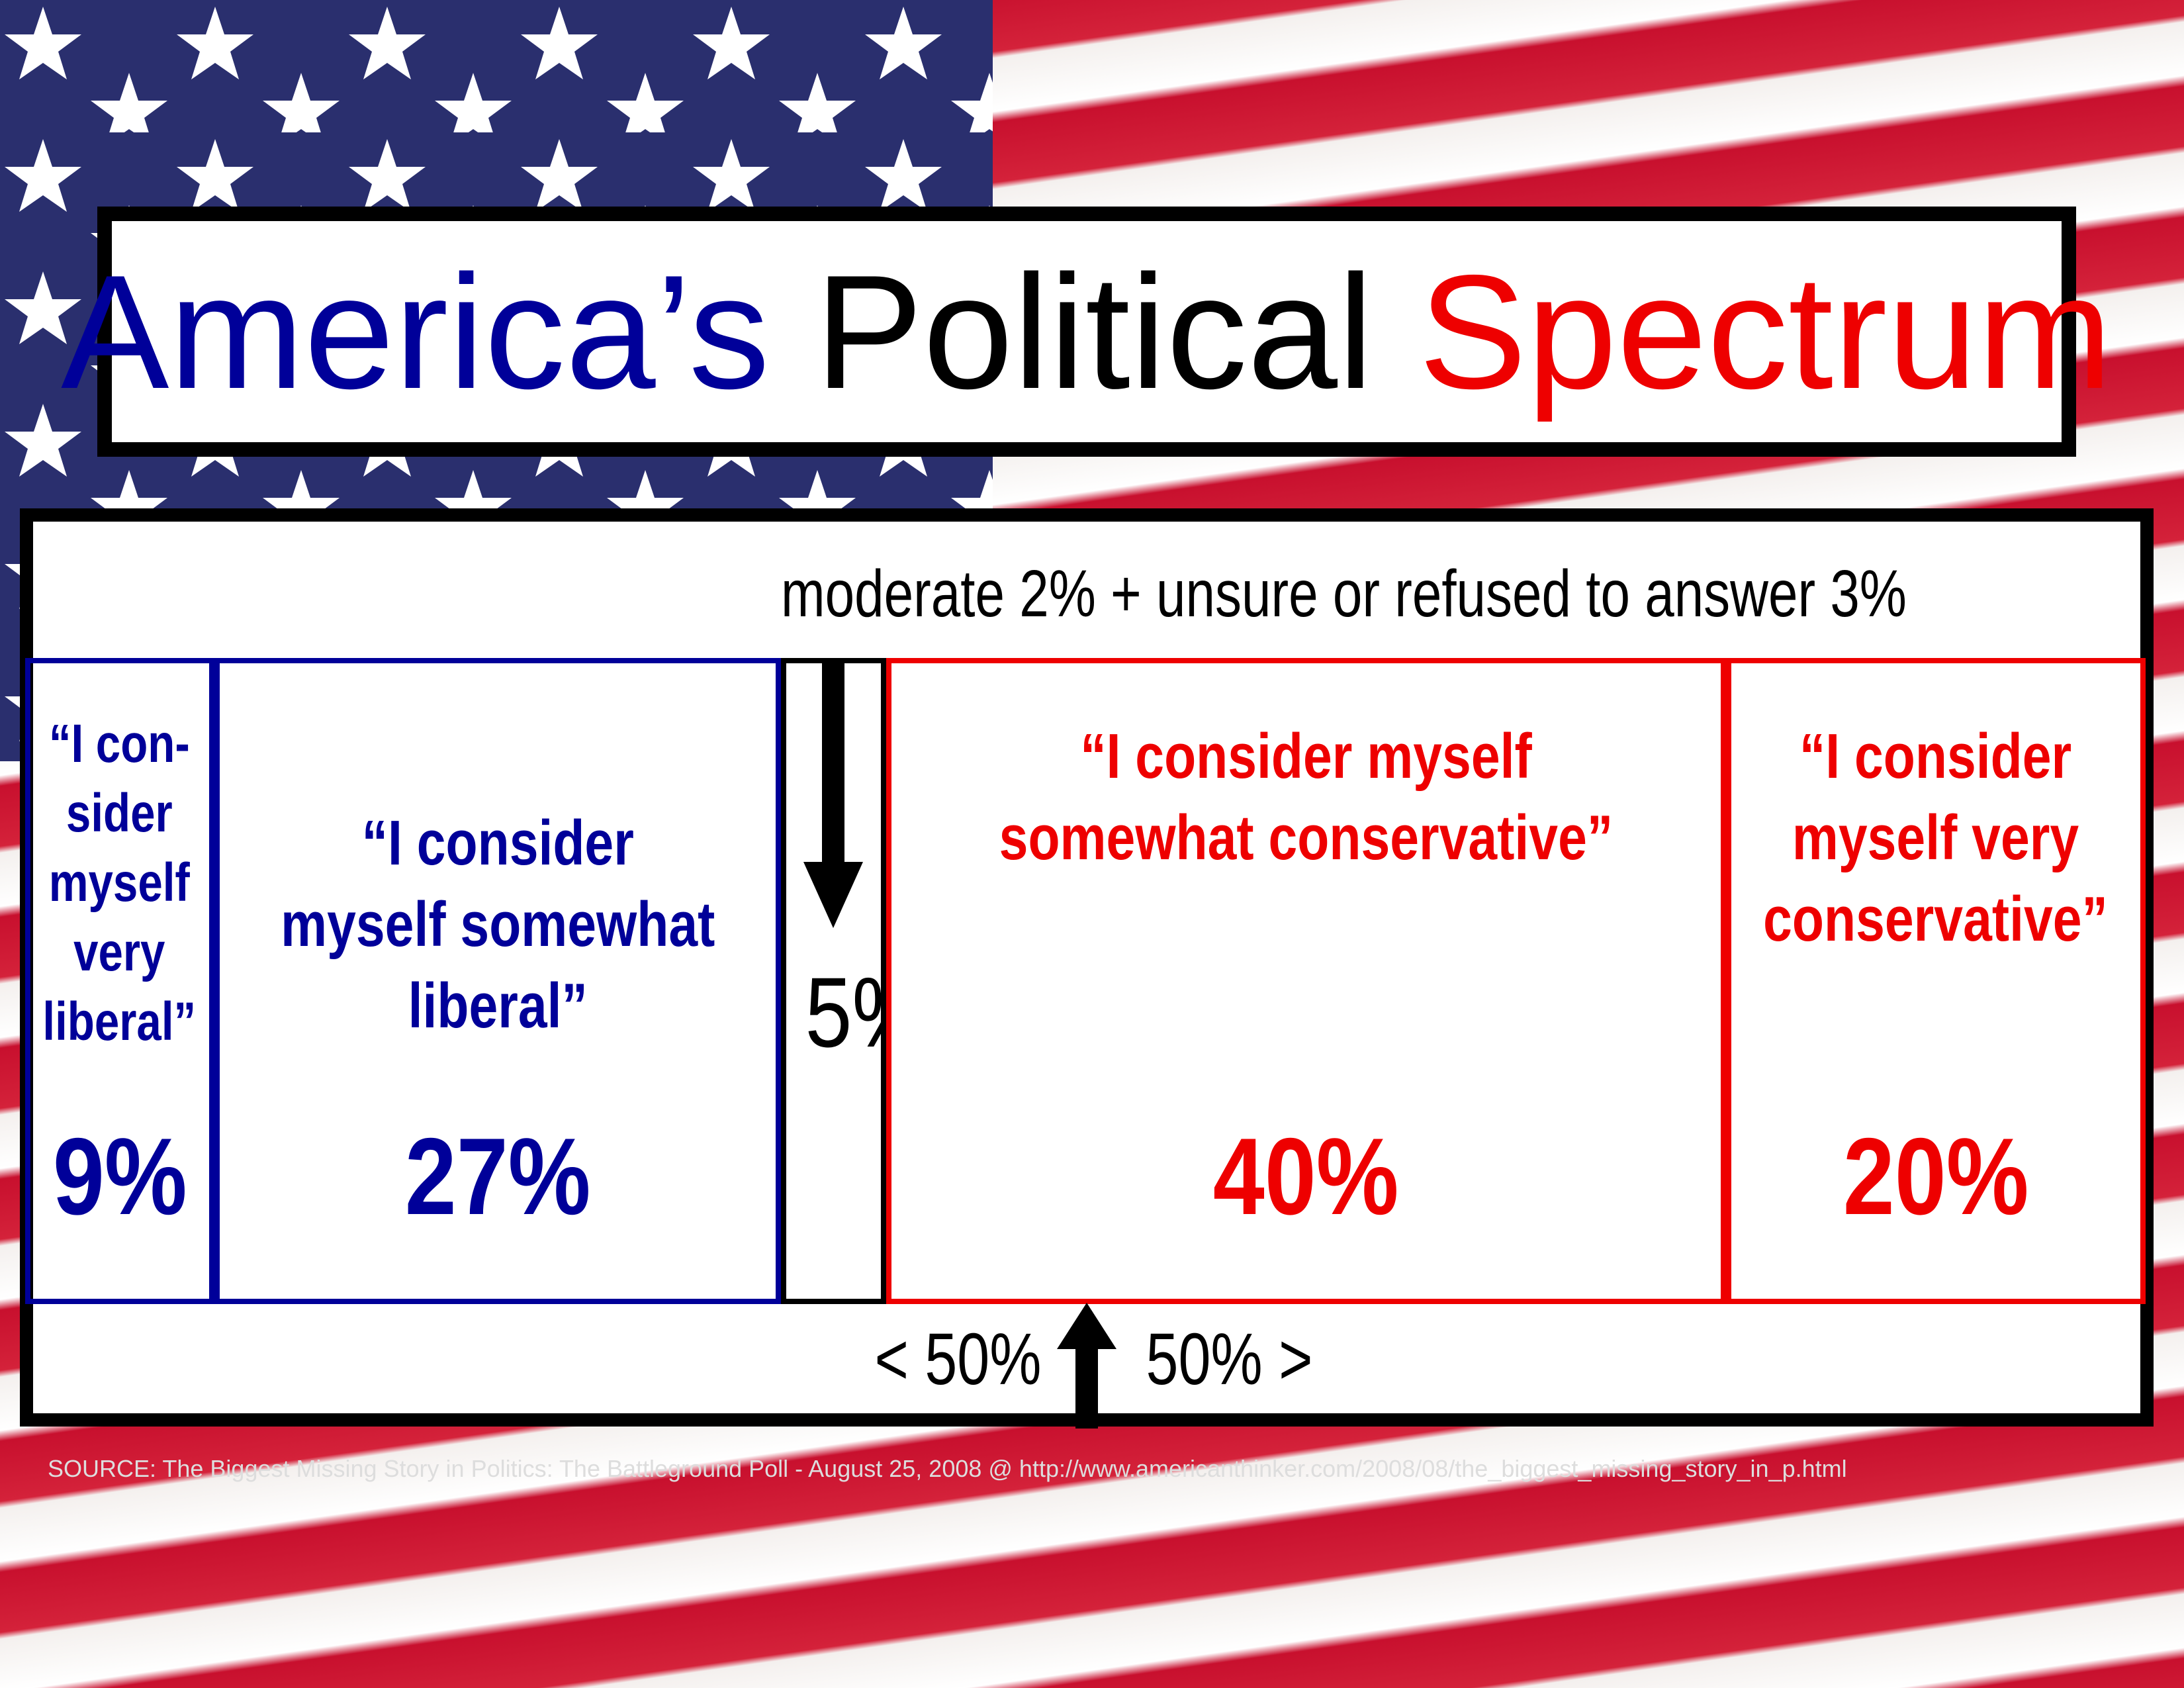 The height and width of the screenshot is (1688, 2184). I want to click on segment: 5%, so click(833, 981).